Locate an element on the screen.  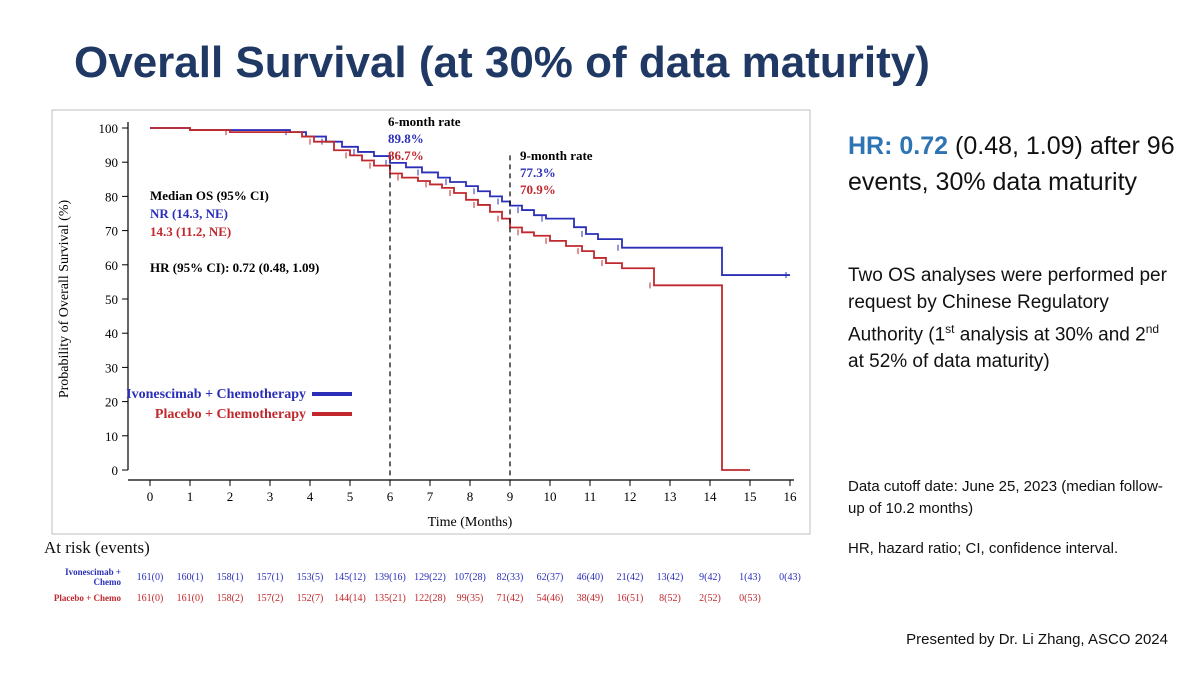
rate-pbo-6mo: 86.7% is located at coordinates (406, 155).